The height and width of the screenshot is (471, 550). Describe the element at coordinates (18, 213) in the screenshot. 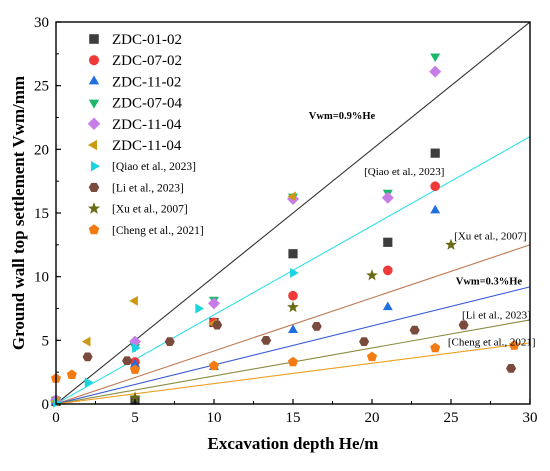

I see `y-axis-title: Ground wall top settlement Vwm/mm` at that location.